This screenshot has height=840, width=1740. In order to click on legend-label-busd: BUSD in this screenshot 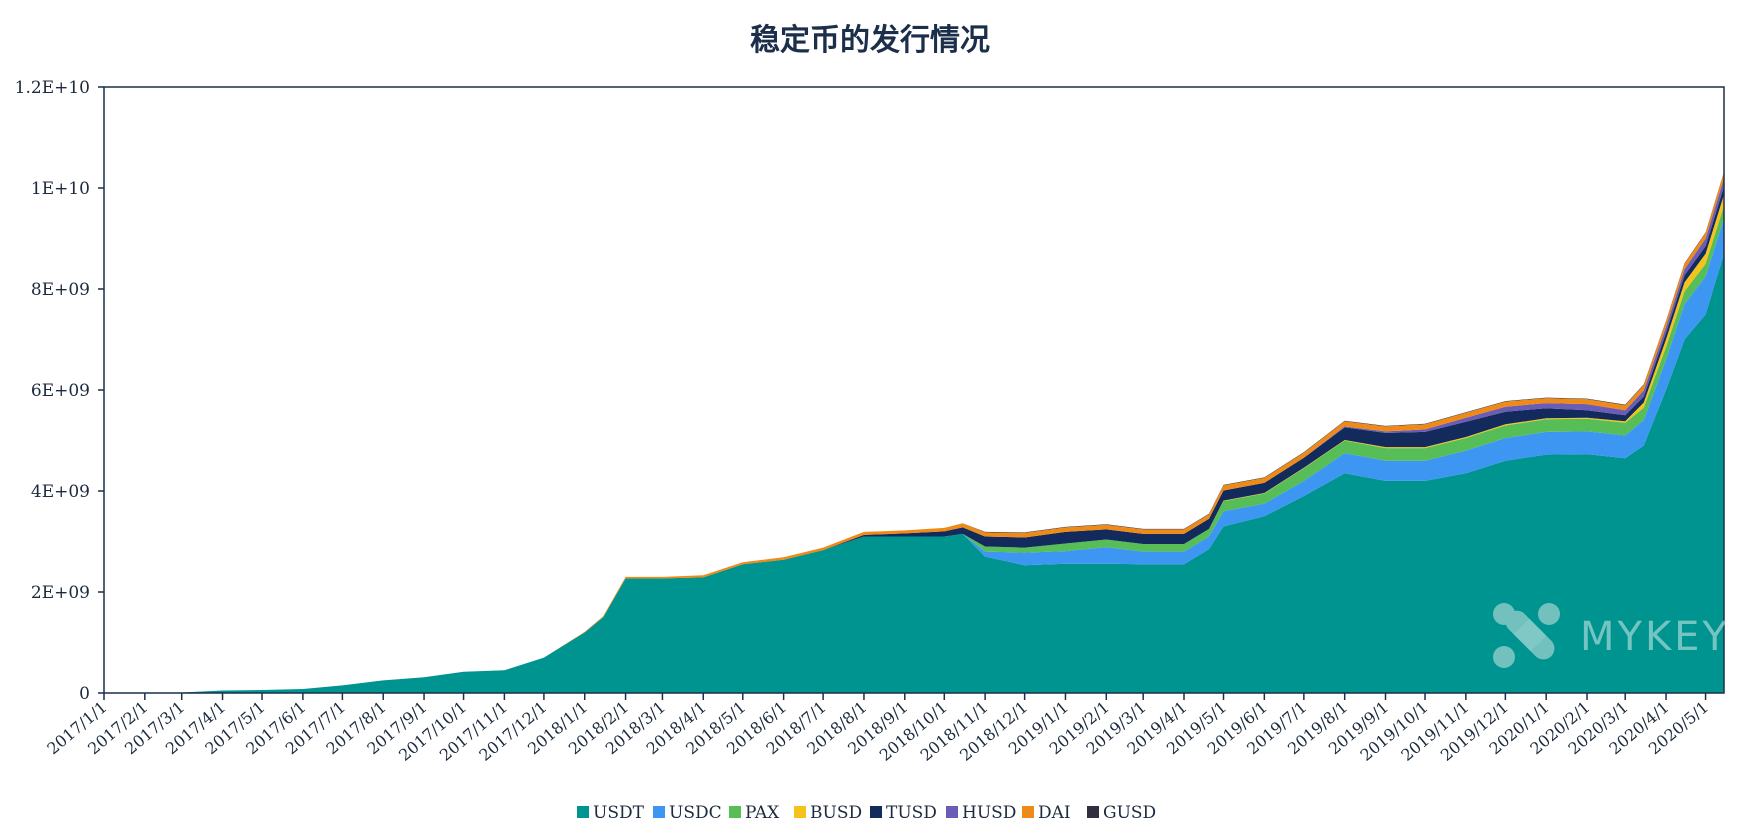, I will do `click(836, 813)`.